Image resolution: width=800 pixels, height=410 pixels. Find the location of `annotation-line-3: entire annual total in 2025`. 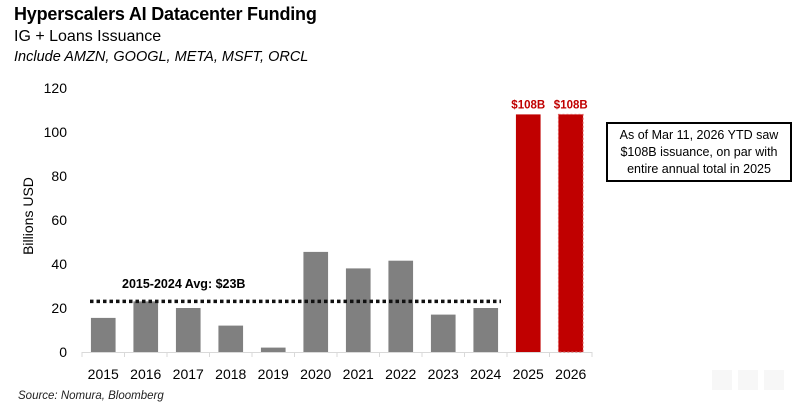

annotation-line-3: entire annual total in 2025 is located at coordinates (699, 169).